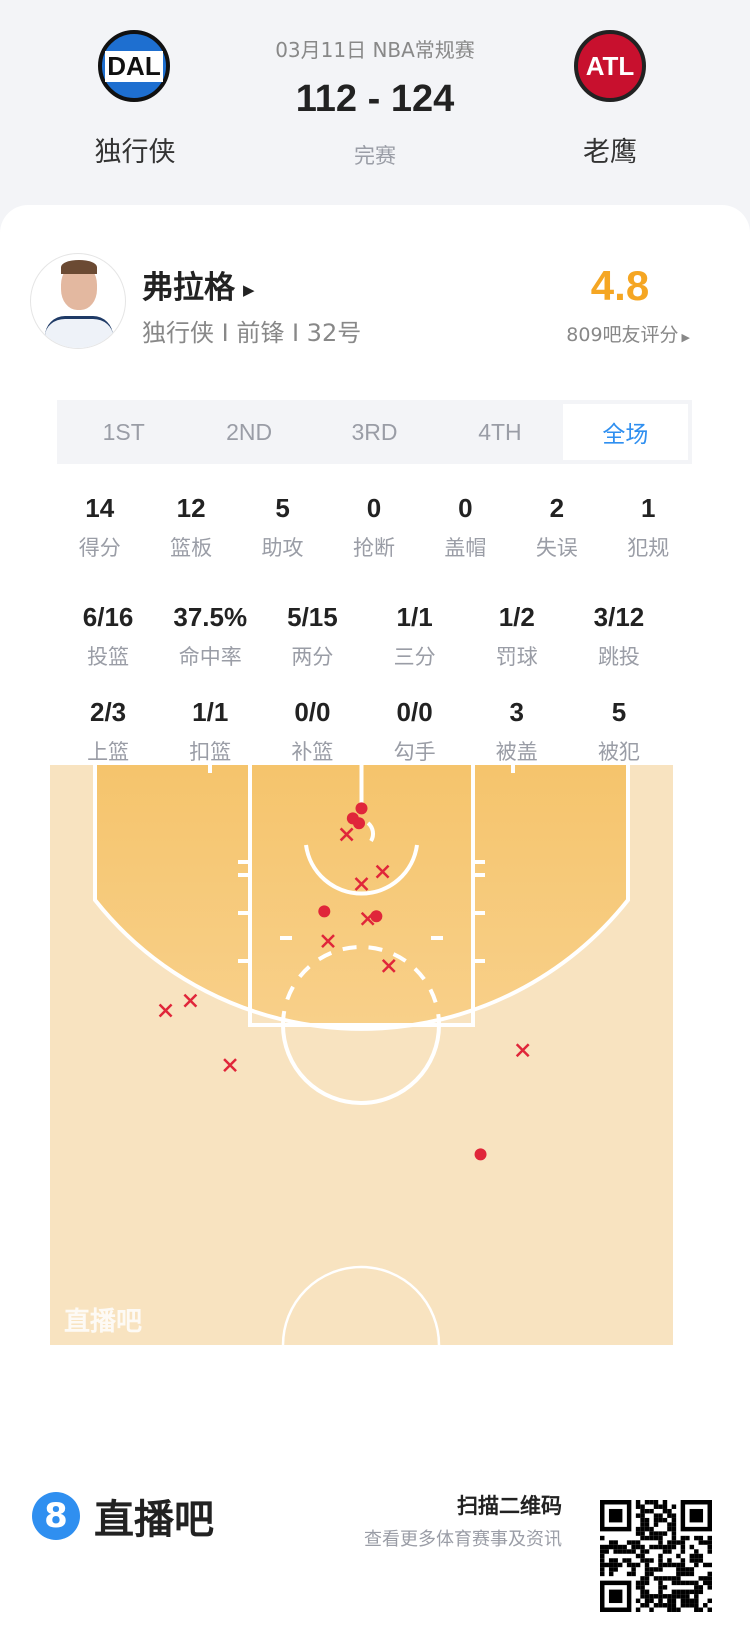 The image size is (750, 1629). I want to click on free-throw-circle-bottom, so click(361, 1064).